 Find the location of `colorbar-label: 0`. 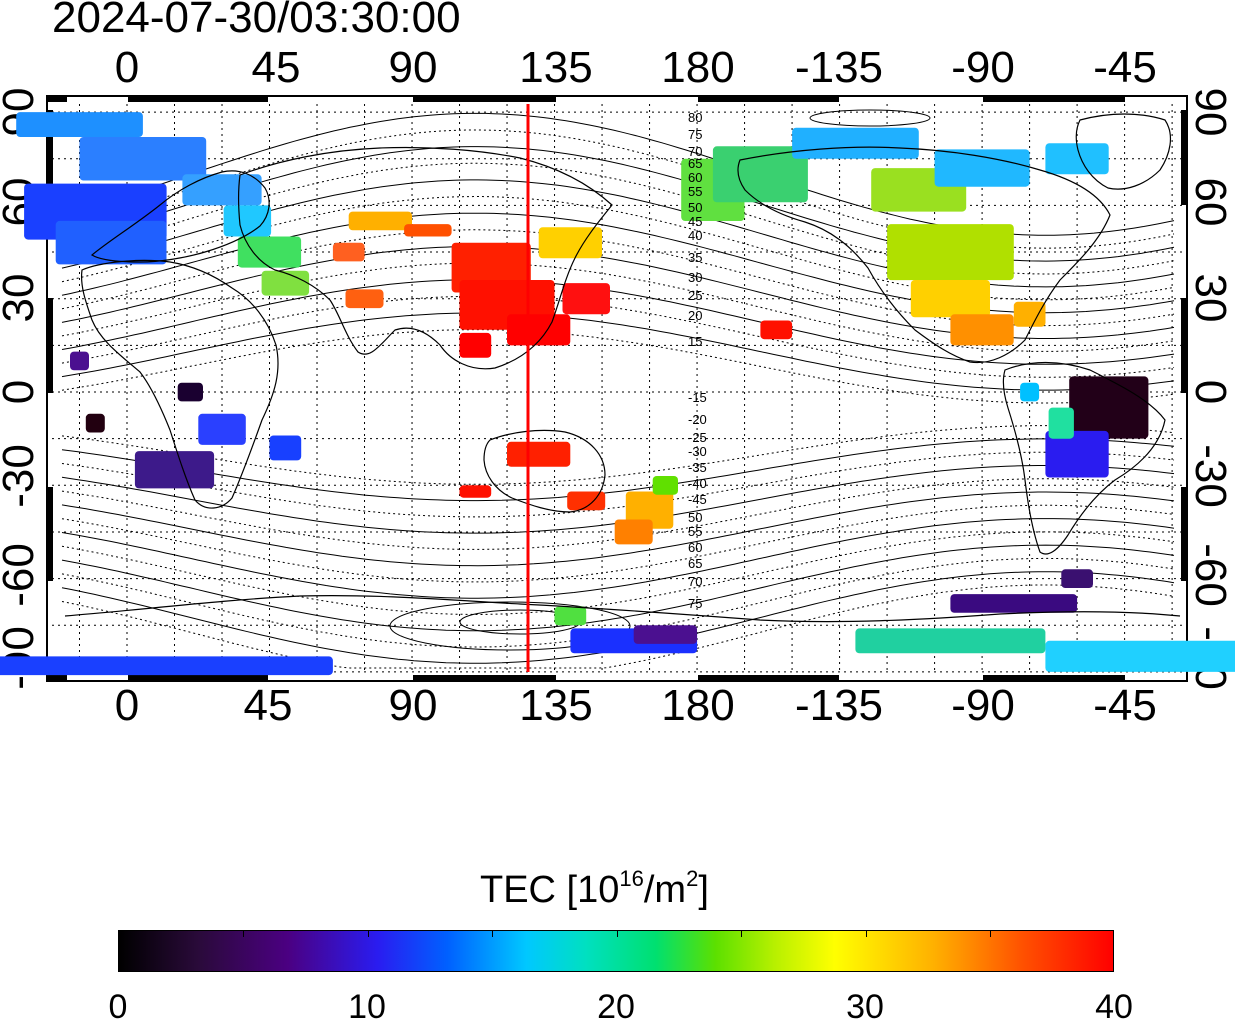

colorbar-label: 0 is located at coordinates (118, 1007).